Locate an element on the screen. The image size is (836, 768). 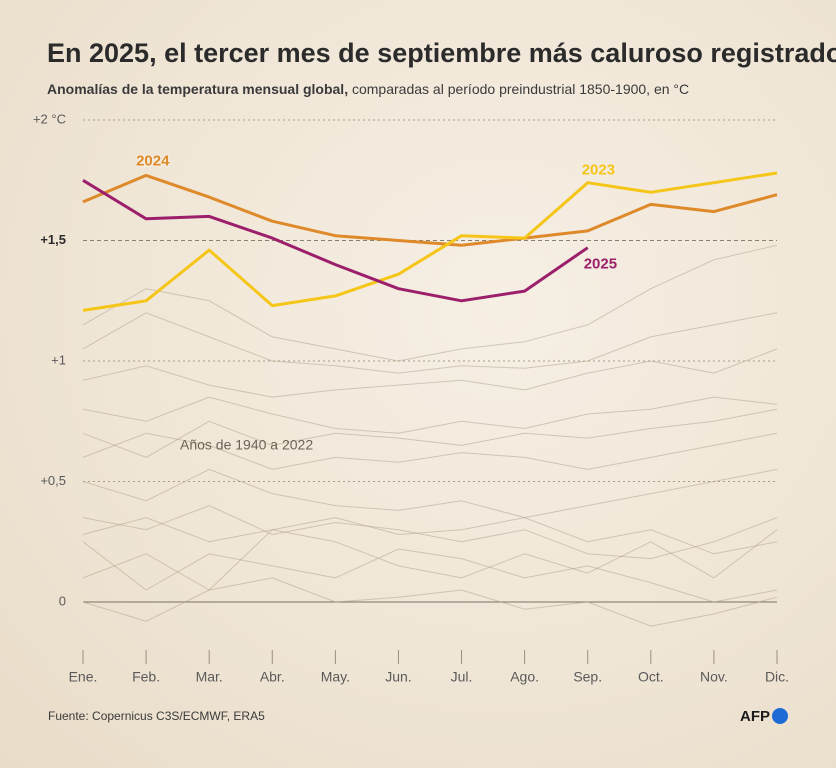
y-tick-label: +1 is located at coordinates (58, 359).